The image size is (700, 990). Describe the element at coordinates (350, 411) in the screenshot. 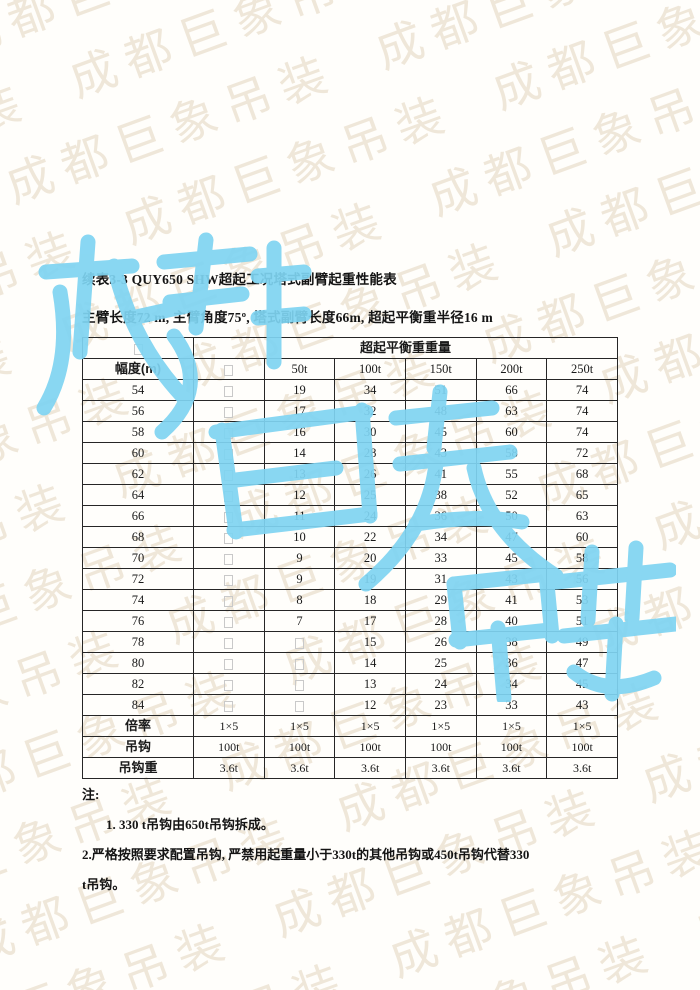

I see `table-row: 56 17 32 48 63 74` at that location.